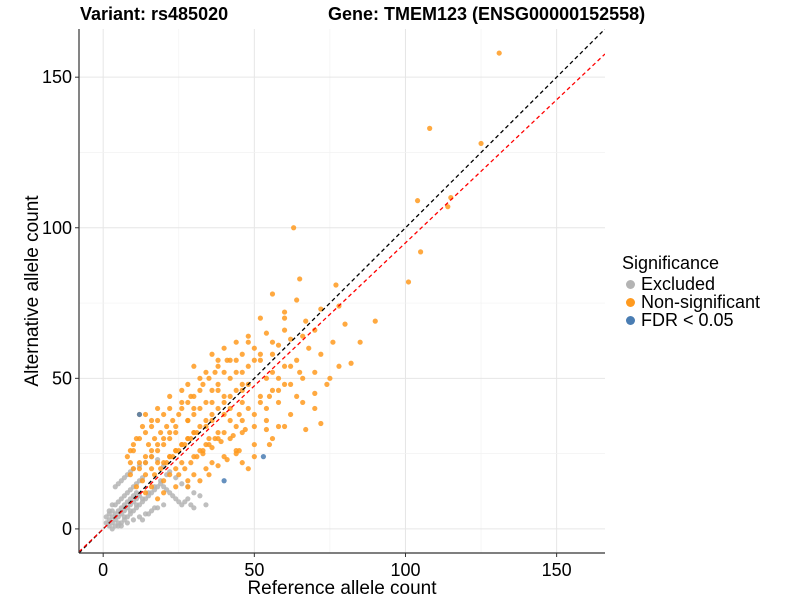 The height and width of the screenshot is (600, 800). I want to click on legend-item-fdr: FDR < 0.05, so click(691, 320).